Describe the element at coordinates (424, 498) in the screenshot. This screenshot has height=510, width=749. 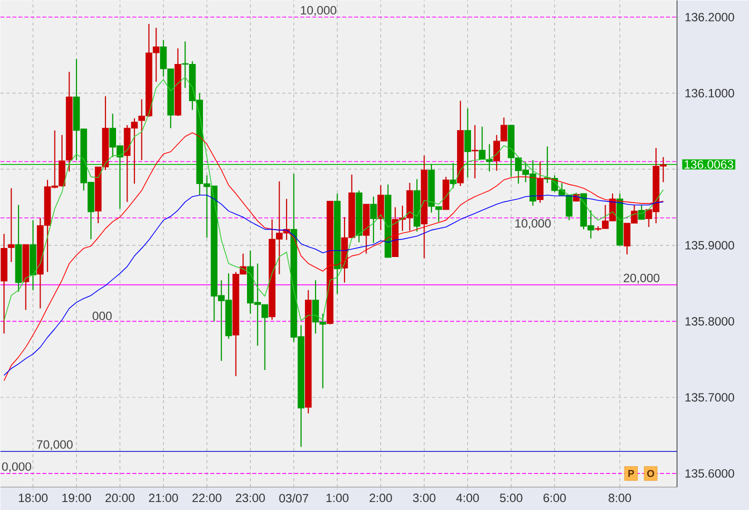
I see `x-tick-label: 3:00` at that location.